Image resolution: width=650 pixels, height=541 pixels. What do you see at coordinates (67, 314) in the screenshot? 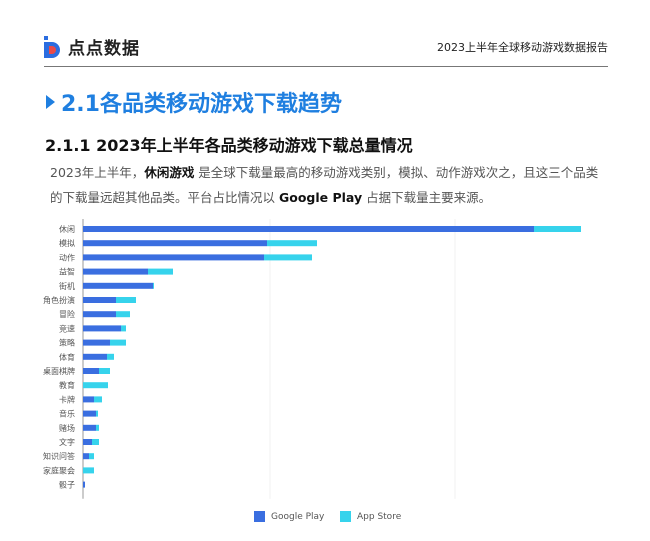
I see `category-label: 冒险` at bounding box center [67, 314].